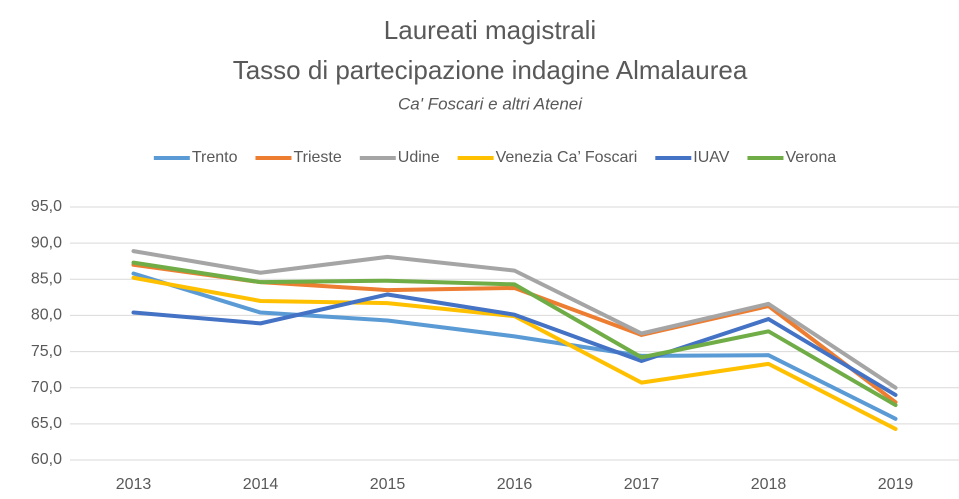 The width and height of the screenshot is (959, 499). What do you see at coordinates (388, 484) in the screenshot?
I see `x-tick-label: 2015` at bounding box center [388, 484].